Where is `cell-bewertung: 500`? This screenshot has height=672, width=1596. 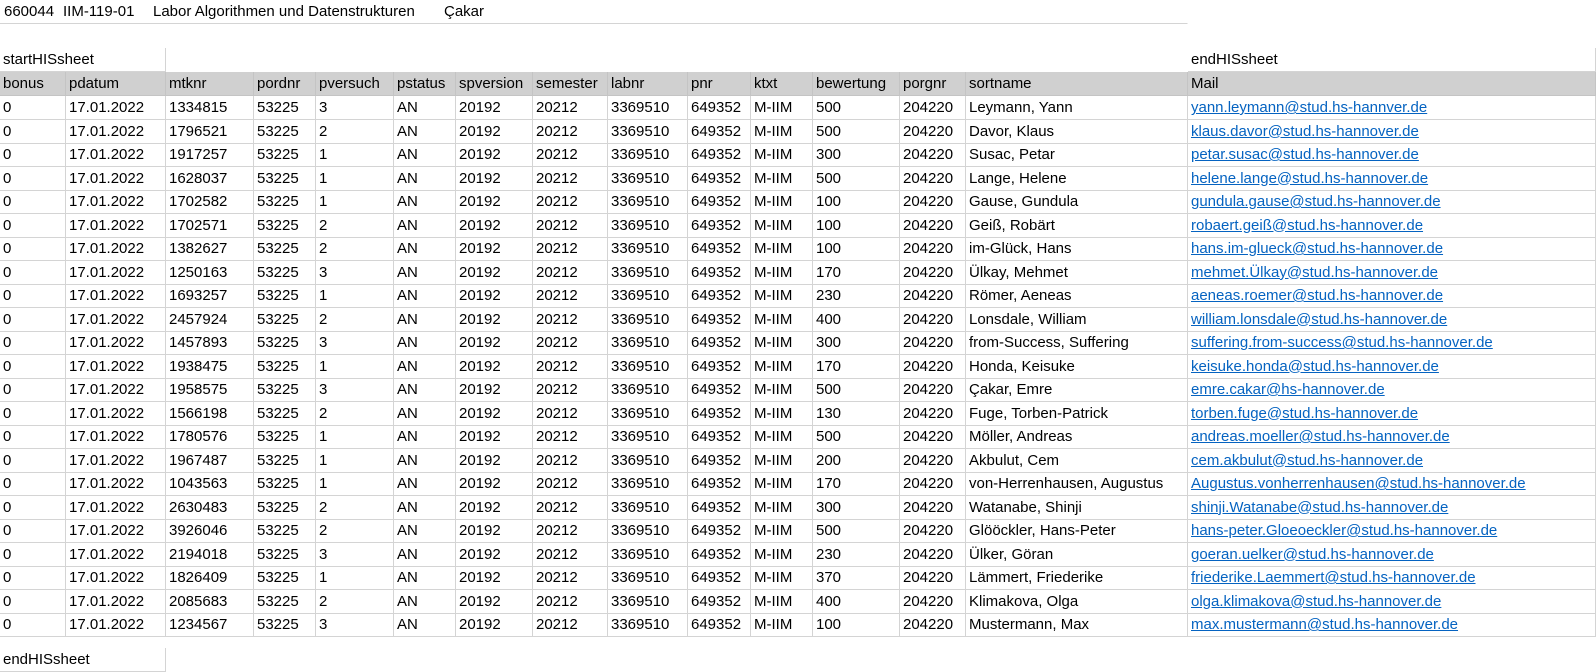
cell-bewertung: 500 is located at coordinates (856, 178).